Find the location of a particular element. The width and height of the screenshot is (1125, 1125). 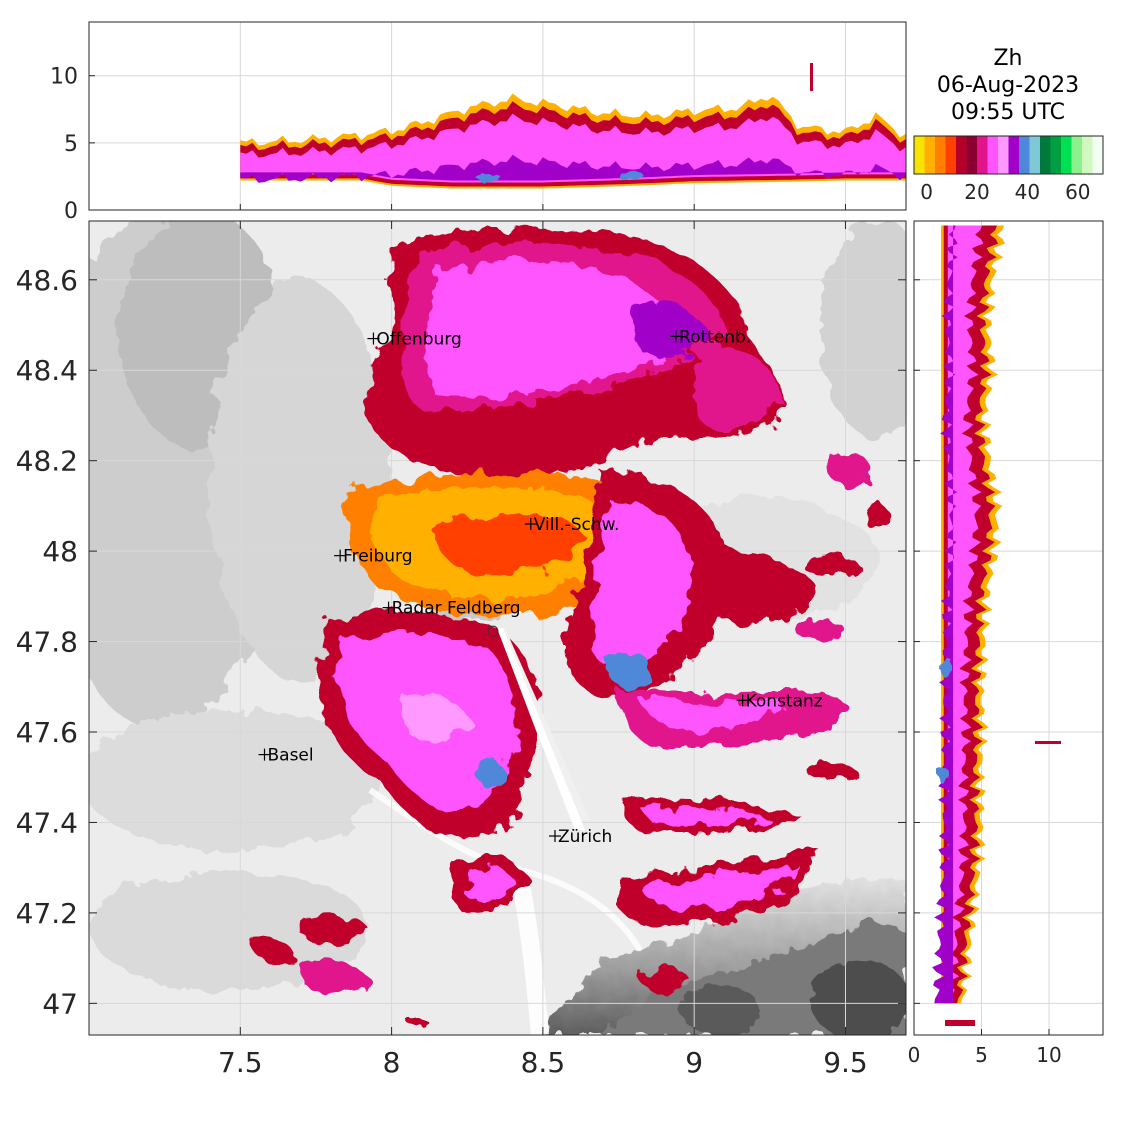

main-ytick-label: 47.4 is located at coordinates (47, 822).